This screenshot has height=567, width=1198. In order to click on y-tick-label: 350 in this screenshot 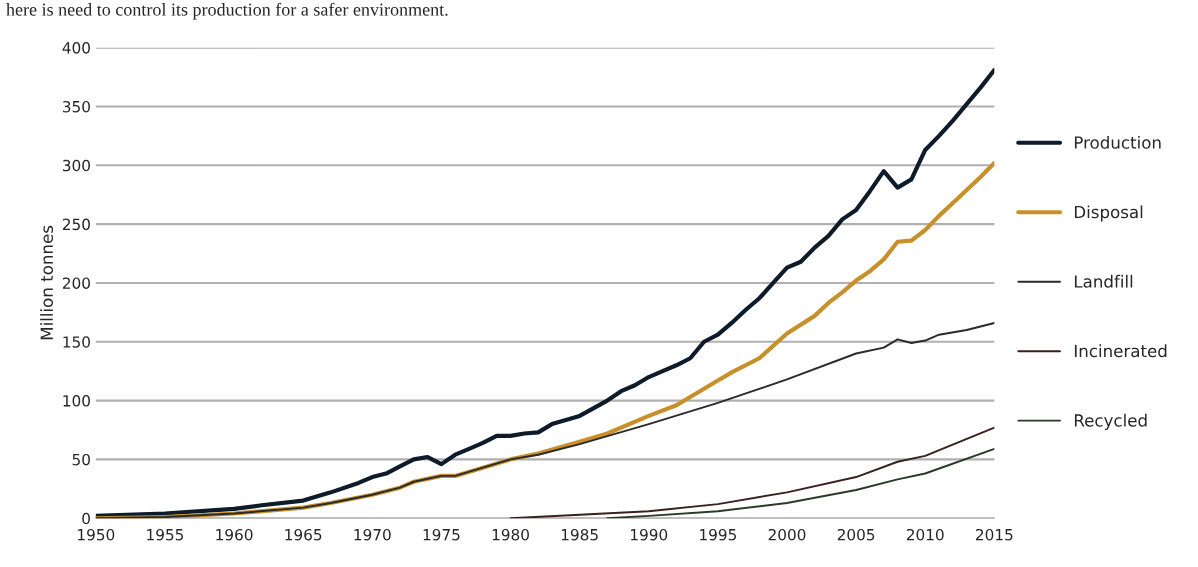, I will do `click(76, 106)`.